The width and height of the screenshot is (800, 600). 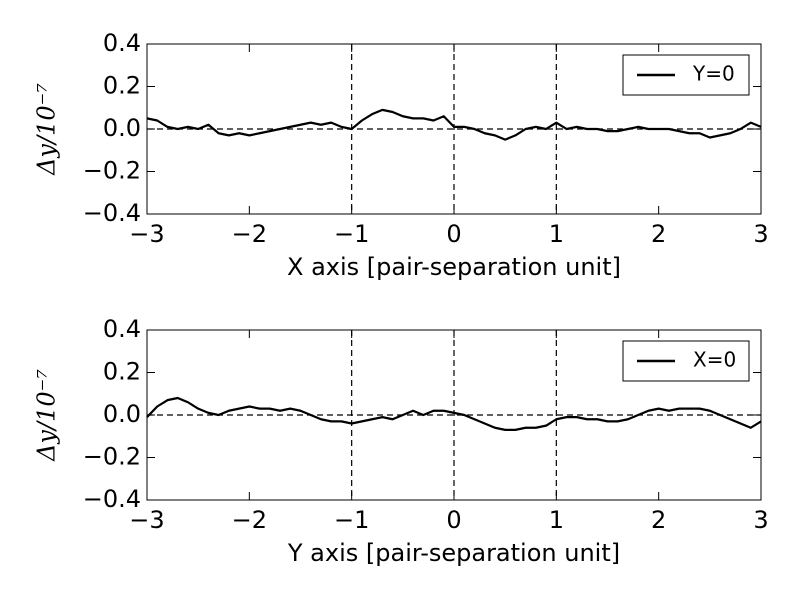 I want to click on legend-label: X=0, so click(x=714, y=360).